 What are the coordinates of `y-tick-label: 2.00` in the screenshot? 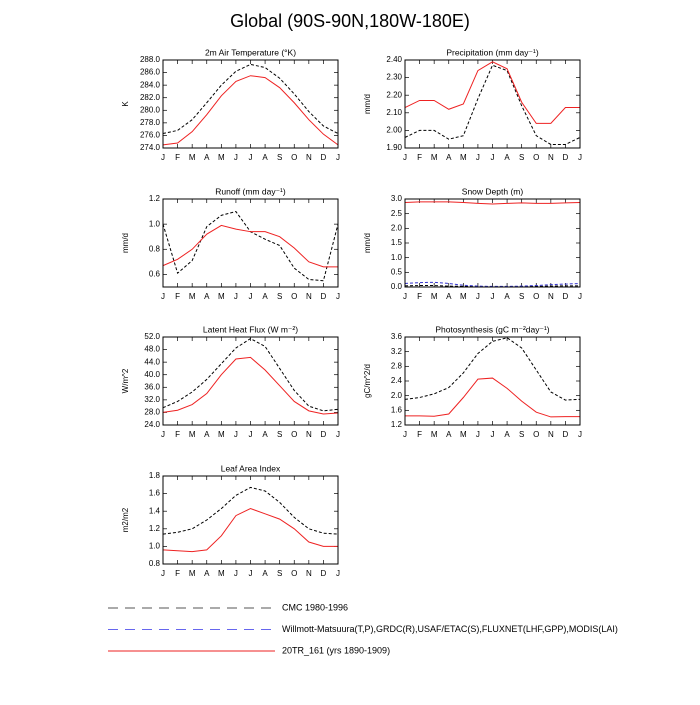 It's located at (394, 130).